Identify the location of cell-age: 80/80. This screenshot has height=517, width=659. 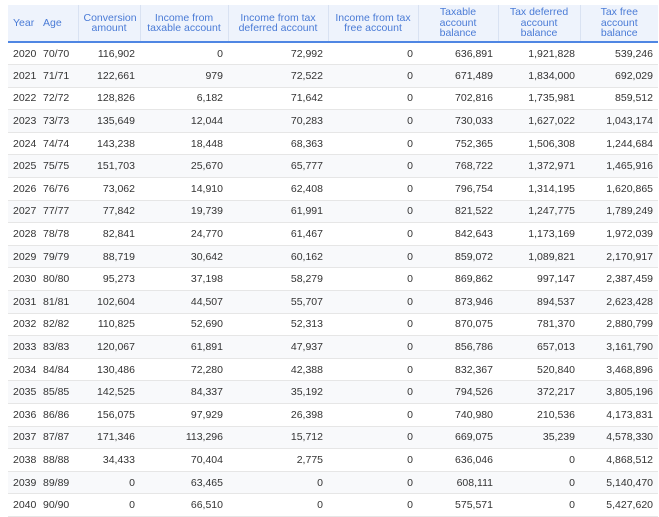
(58, 279).